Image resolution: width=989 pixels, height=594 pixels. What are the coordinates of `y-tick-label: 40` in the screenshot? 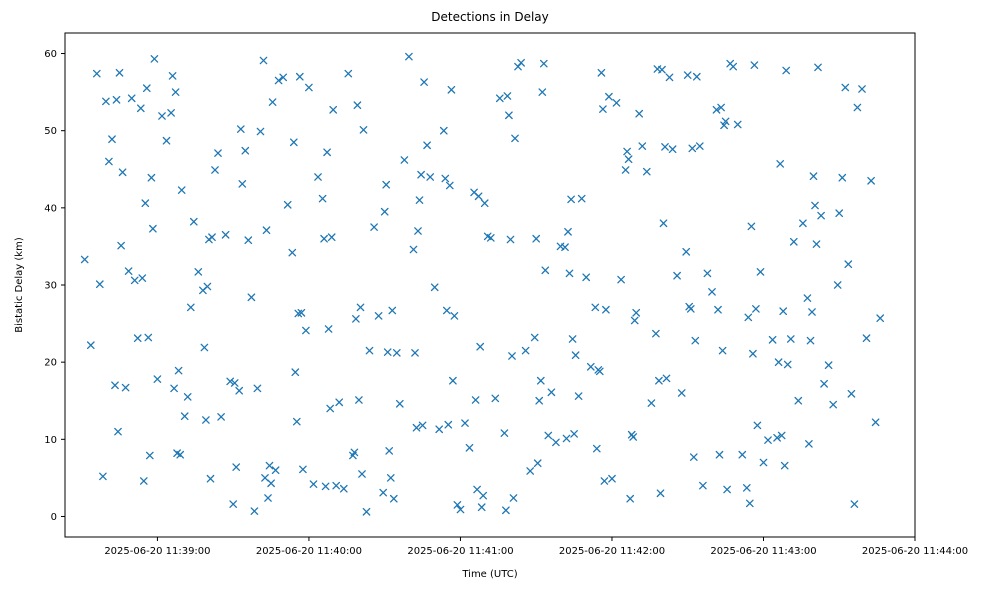 It's located at (50, 208).